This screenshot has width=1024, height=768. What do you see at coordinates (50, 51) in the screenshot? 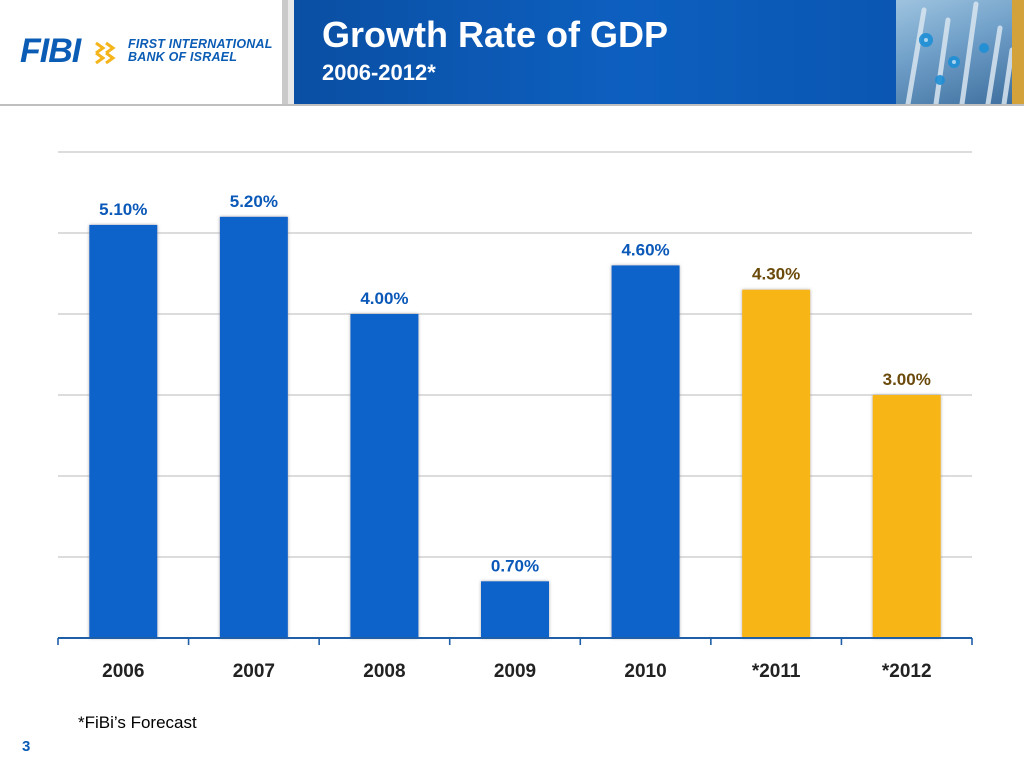
I see `logo-brand: FIBI` at bounding box center [50, 51].